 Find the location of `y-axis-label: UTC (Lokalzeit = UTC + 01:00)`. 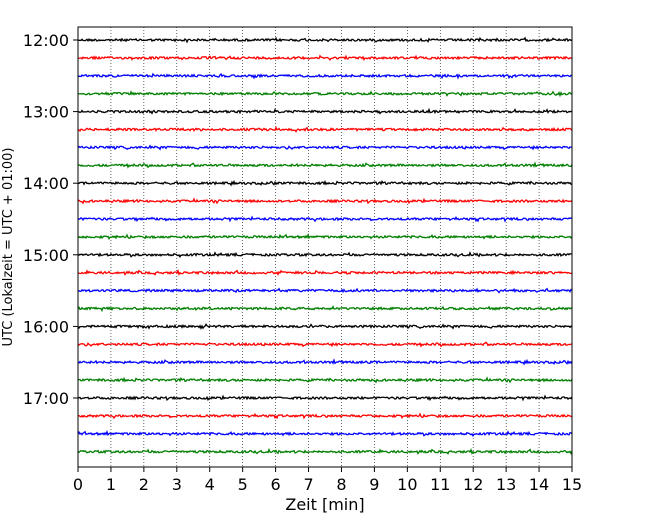

y-axis-label: UTC (Lokalzeit = UTC + 01:00) is located at coordinates (8, 247).